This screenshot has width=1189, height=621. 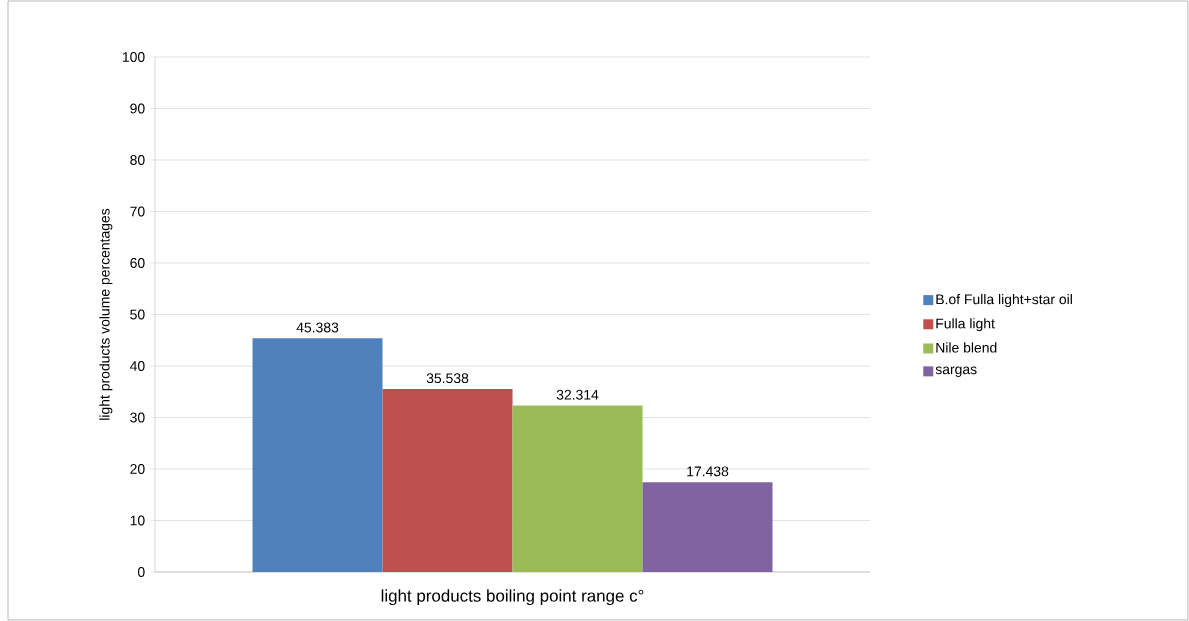 I want to click on y-tick-label: 30, so click(x=137, y=417).